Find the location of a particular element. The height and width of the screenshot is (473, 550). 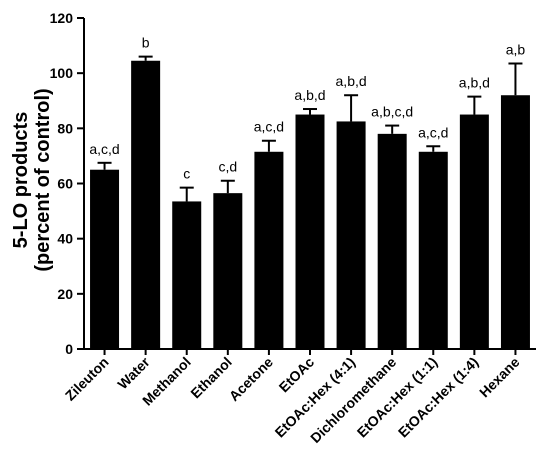

significance-label-10: a,b is located at coordinates (516, 50).